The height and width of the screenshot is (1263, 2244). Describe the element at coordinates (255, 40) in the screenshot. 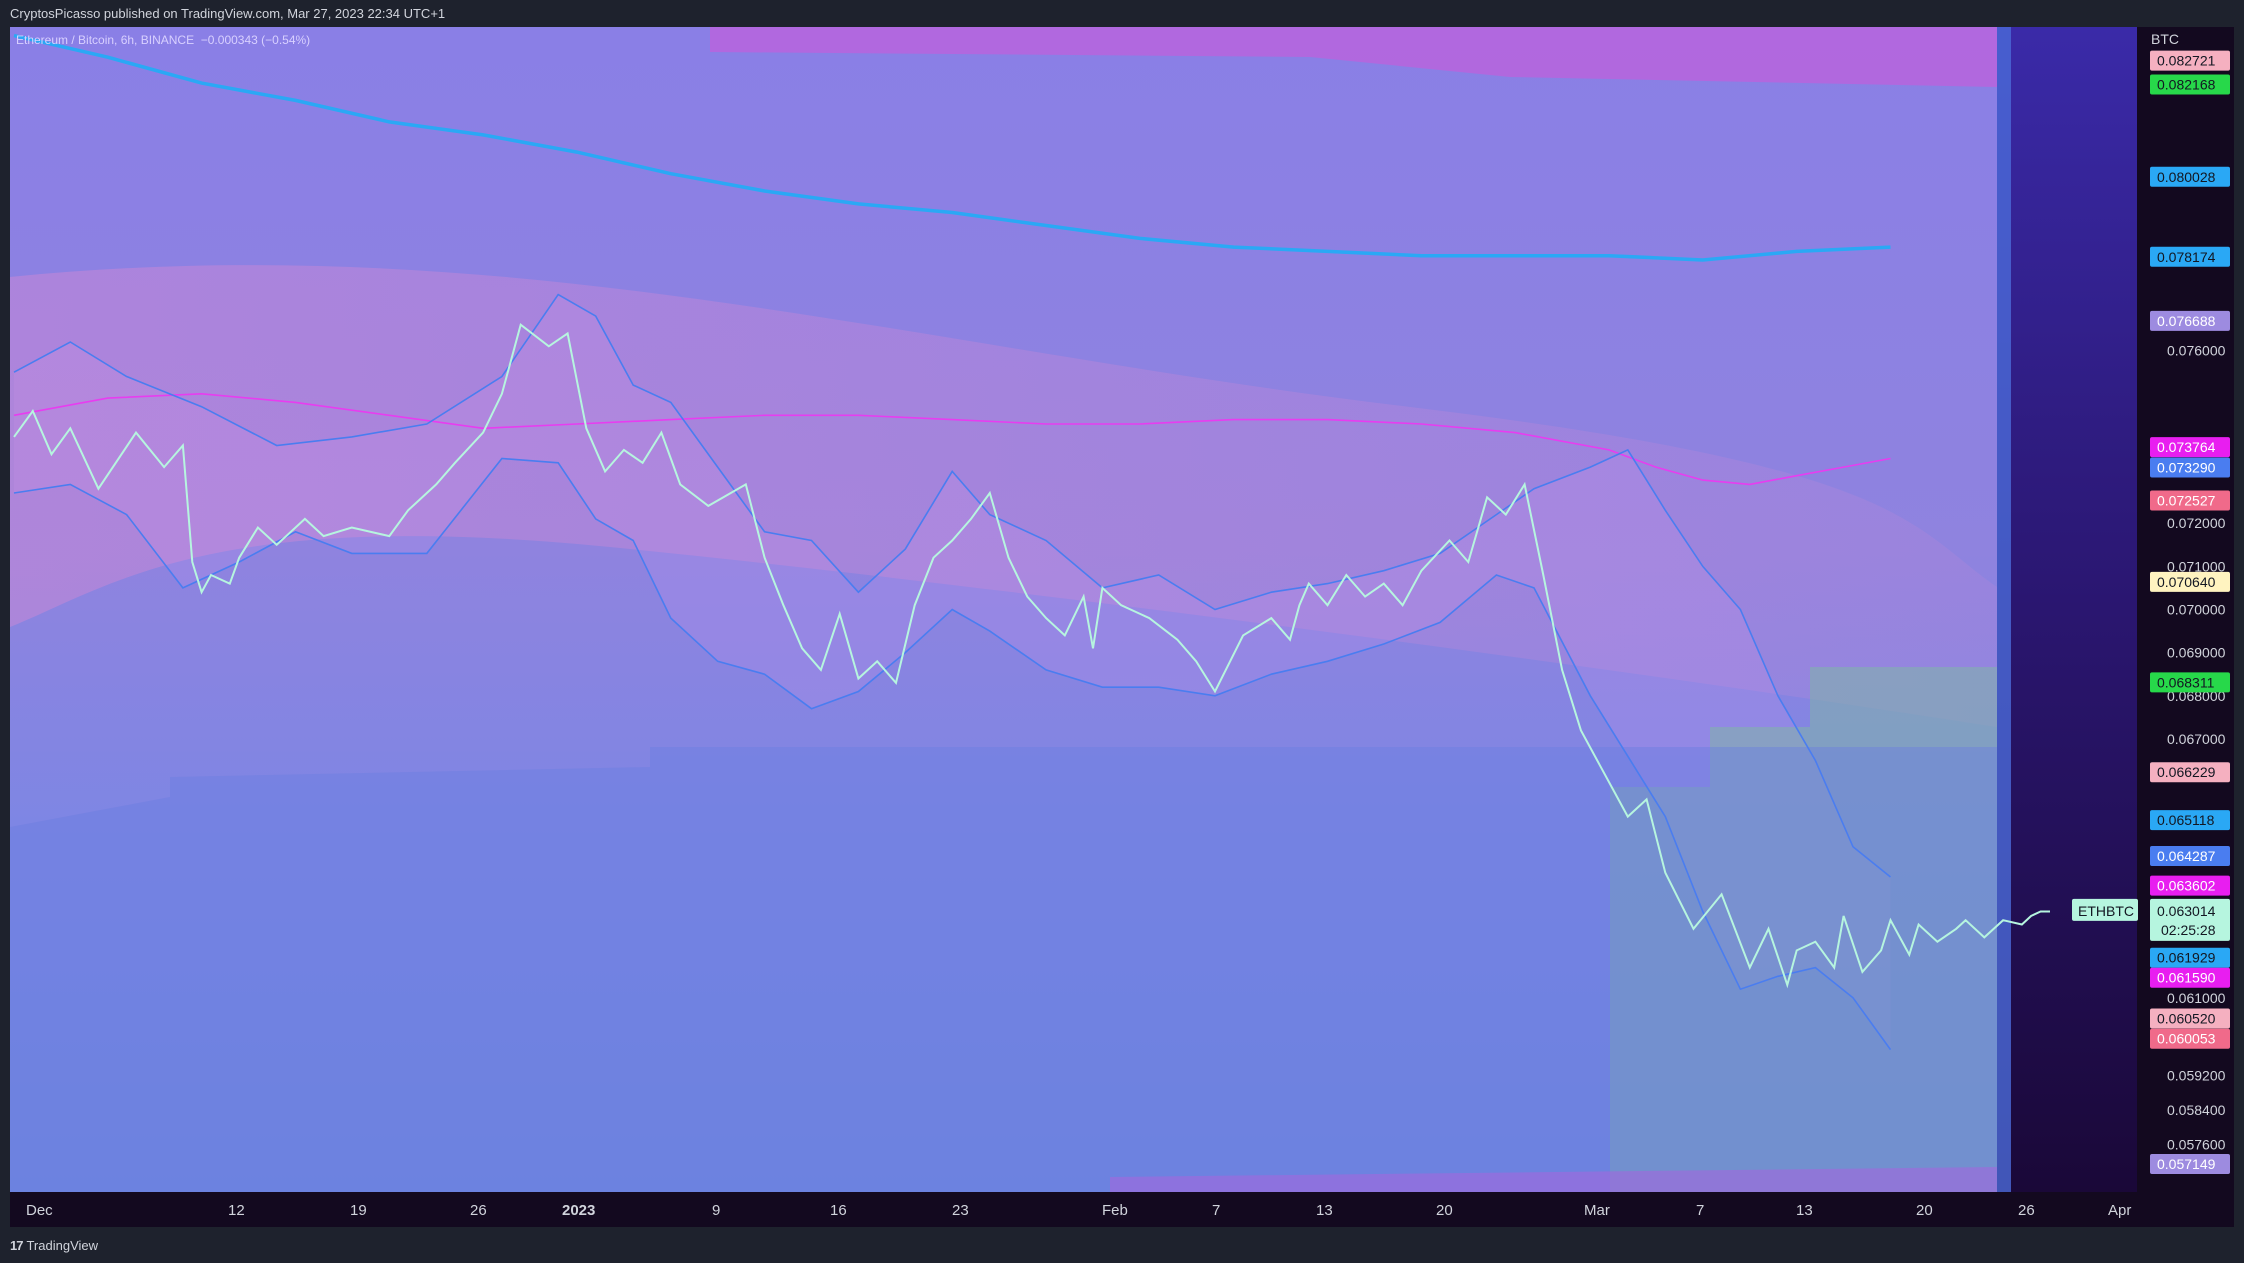

I see `symbol-change: −0.000343 (−0.54%)` at that location.